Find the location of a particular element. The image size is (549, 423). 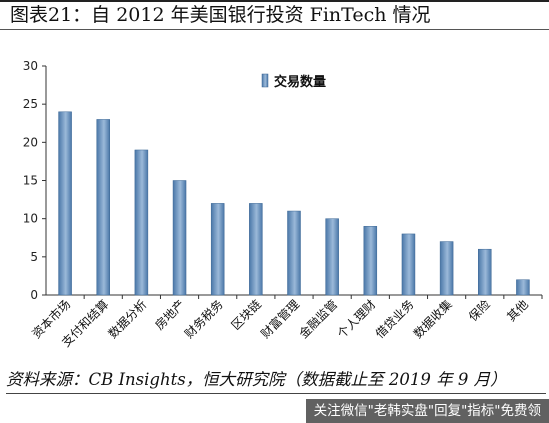

x-tick-label: 个人理财 is located at coordinates (357, 319).